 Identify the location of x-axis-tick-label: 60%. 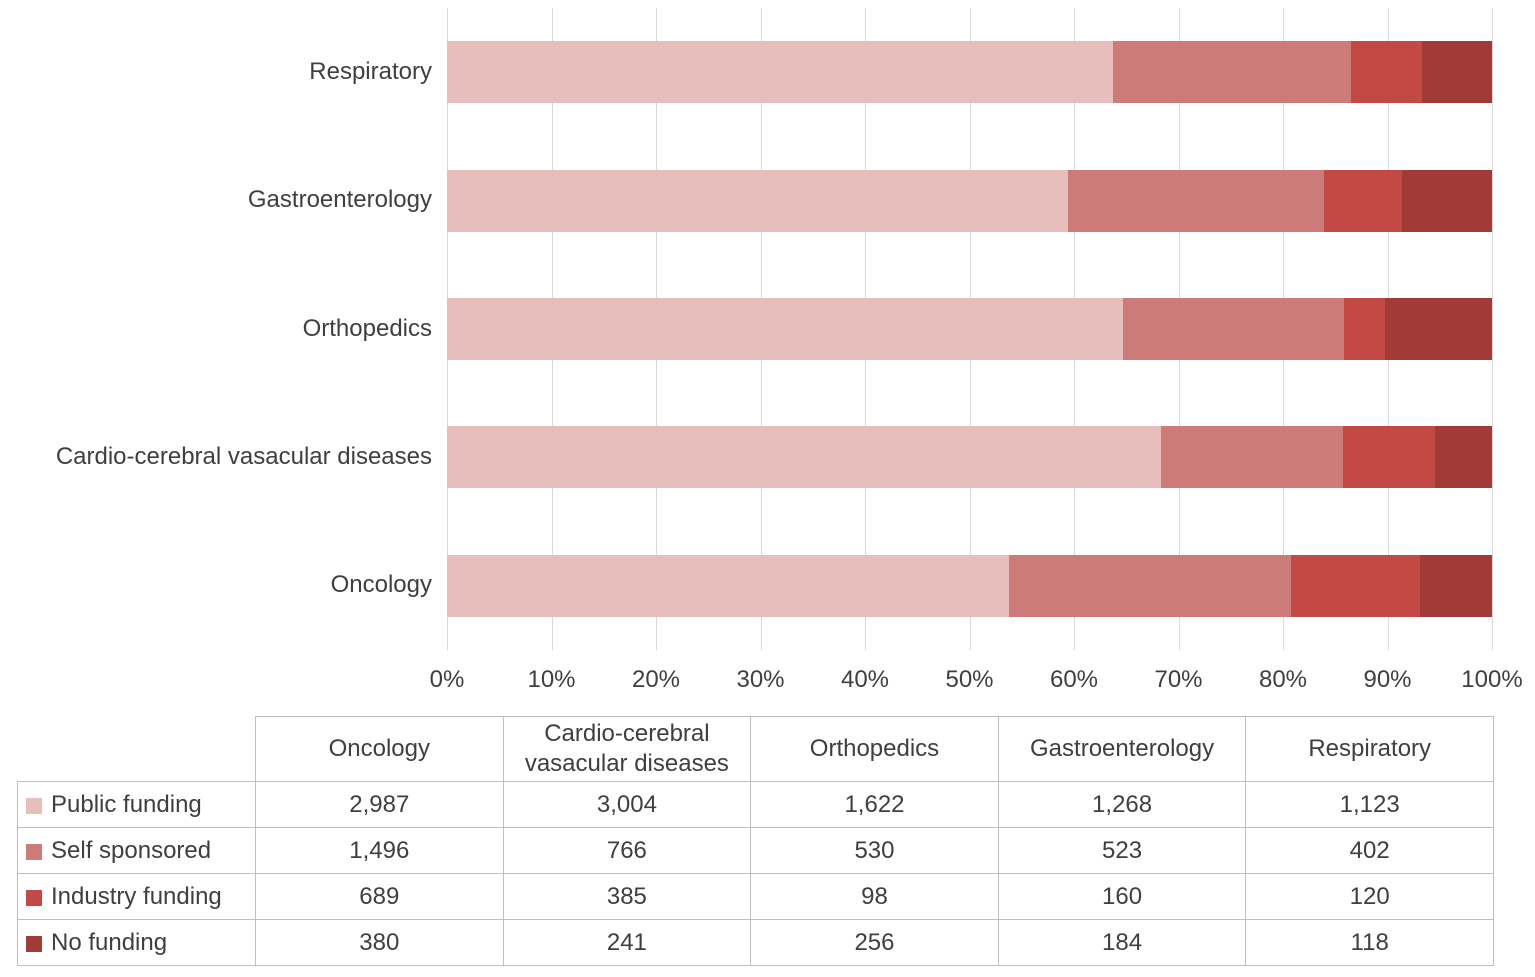
(1074, 679).